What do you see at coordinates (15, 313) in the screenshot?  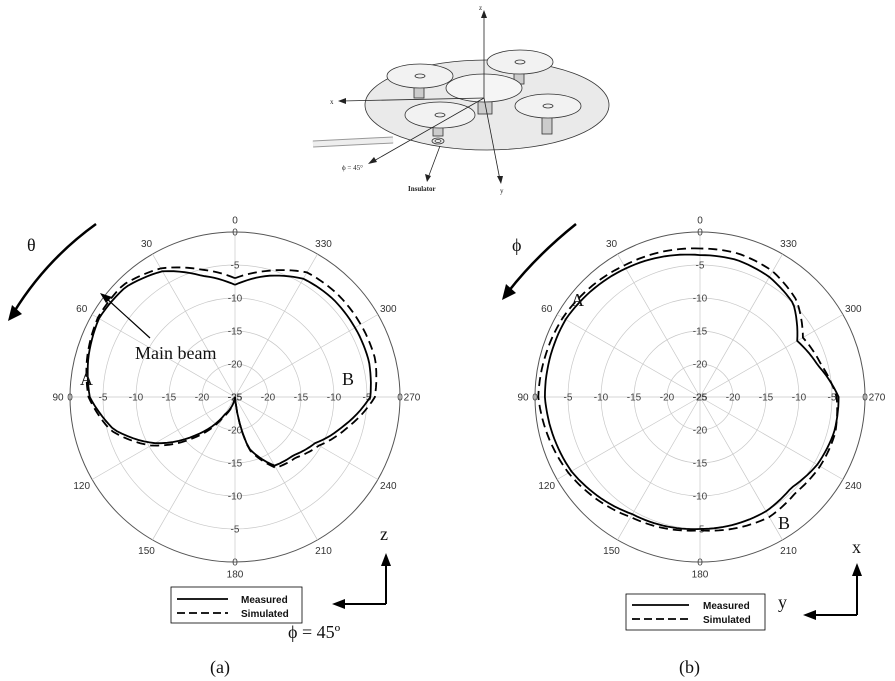 I see `panel-a-sweep-arrowhead` at bounding box center [15, 313].